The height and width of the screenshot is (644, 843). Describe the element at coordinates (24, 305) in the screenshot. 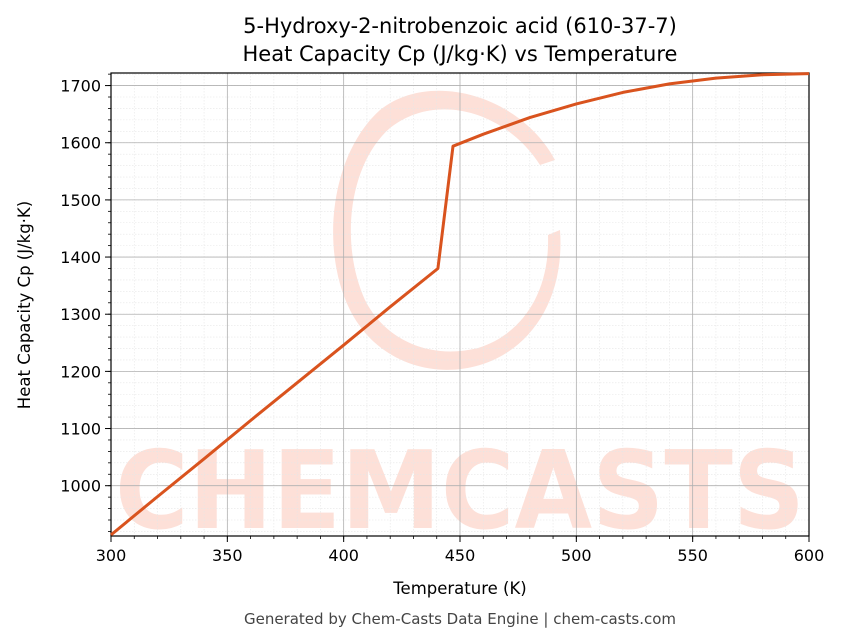

I see `y-axis-label: Heat Capacity Cp (J/kg·K)` at that location.